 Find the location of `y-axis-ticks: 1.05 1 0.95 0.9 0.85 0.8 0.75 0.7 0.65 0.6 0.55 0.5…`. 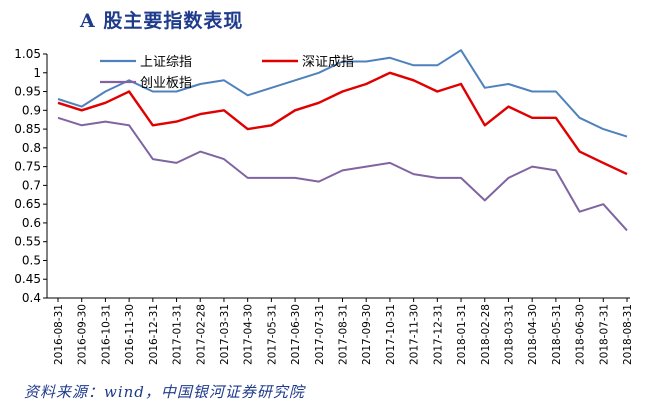

y-axis-ticks: 1.05 1 0.95 0.9 0.85 0.8 0.75 0.7 0.65 0.6 0.55 0.5… is located at coordinates (30, 176).